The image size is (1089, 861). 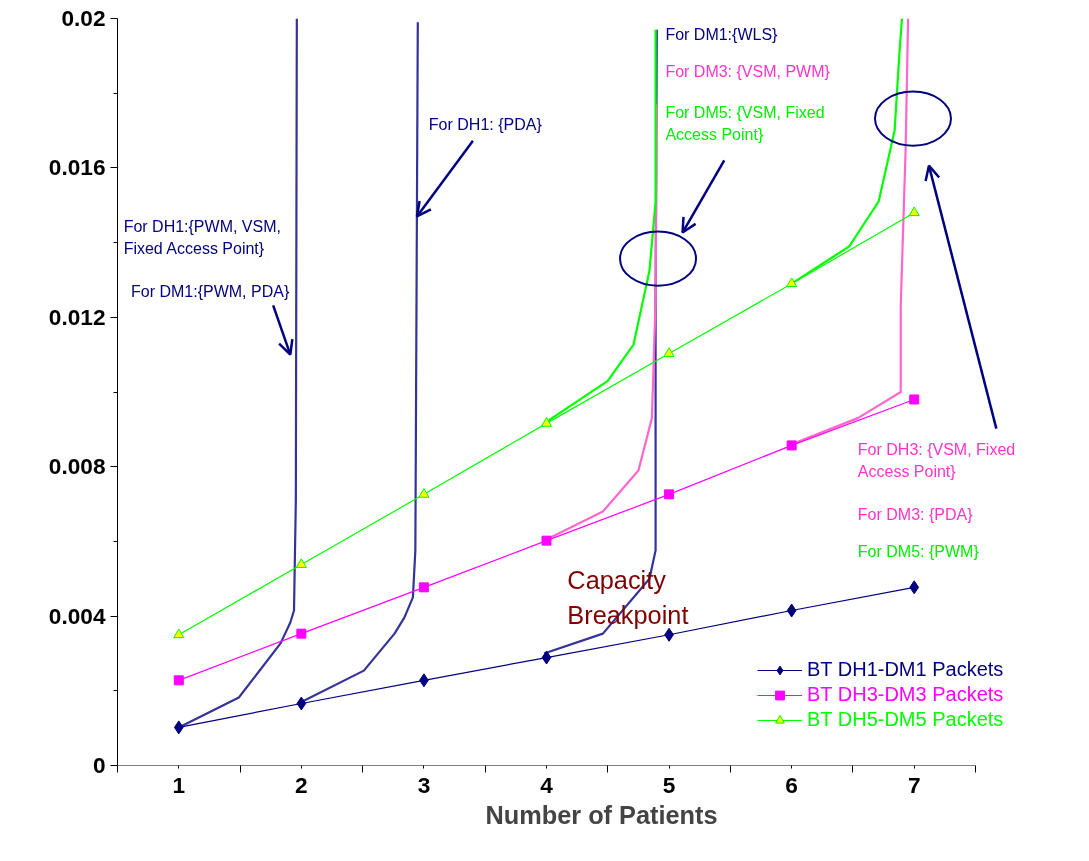 I want to click on annotation: For DM3: {VSM, PWM}, so click(x=748, y=72).